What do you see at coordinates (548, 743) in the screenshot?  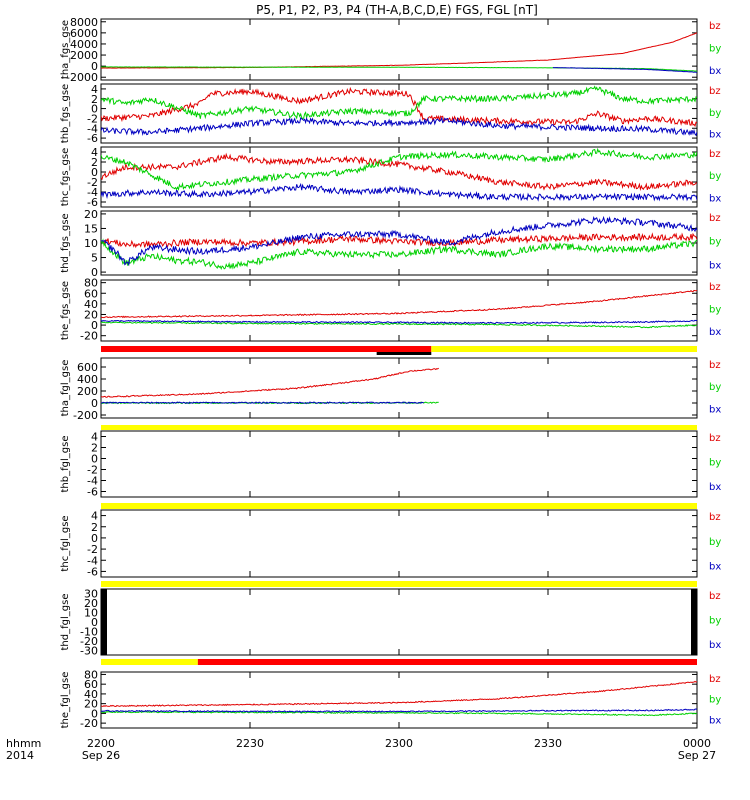 I see `xtick-hhmm: 2330` at bounding box center [548, 743].